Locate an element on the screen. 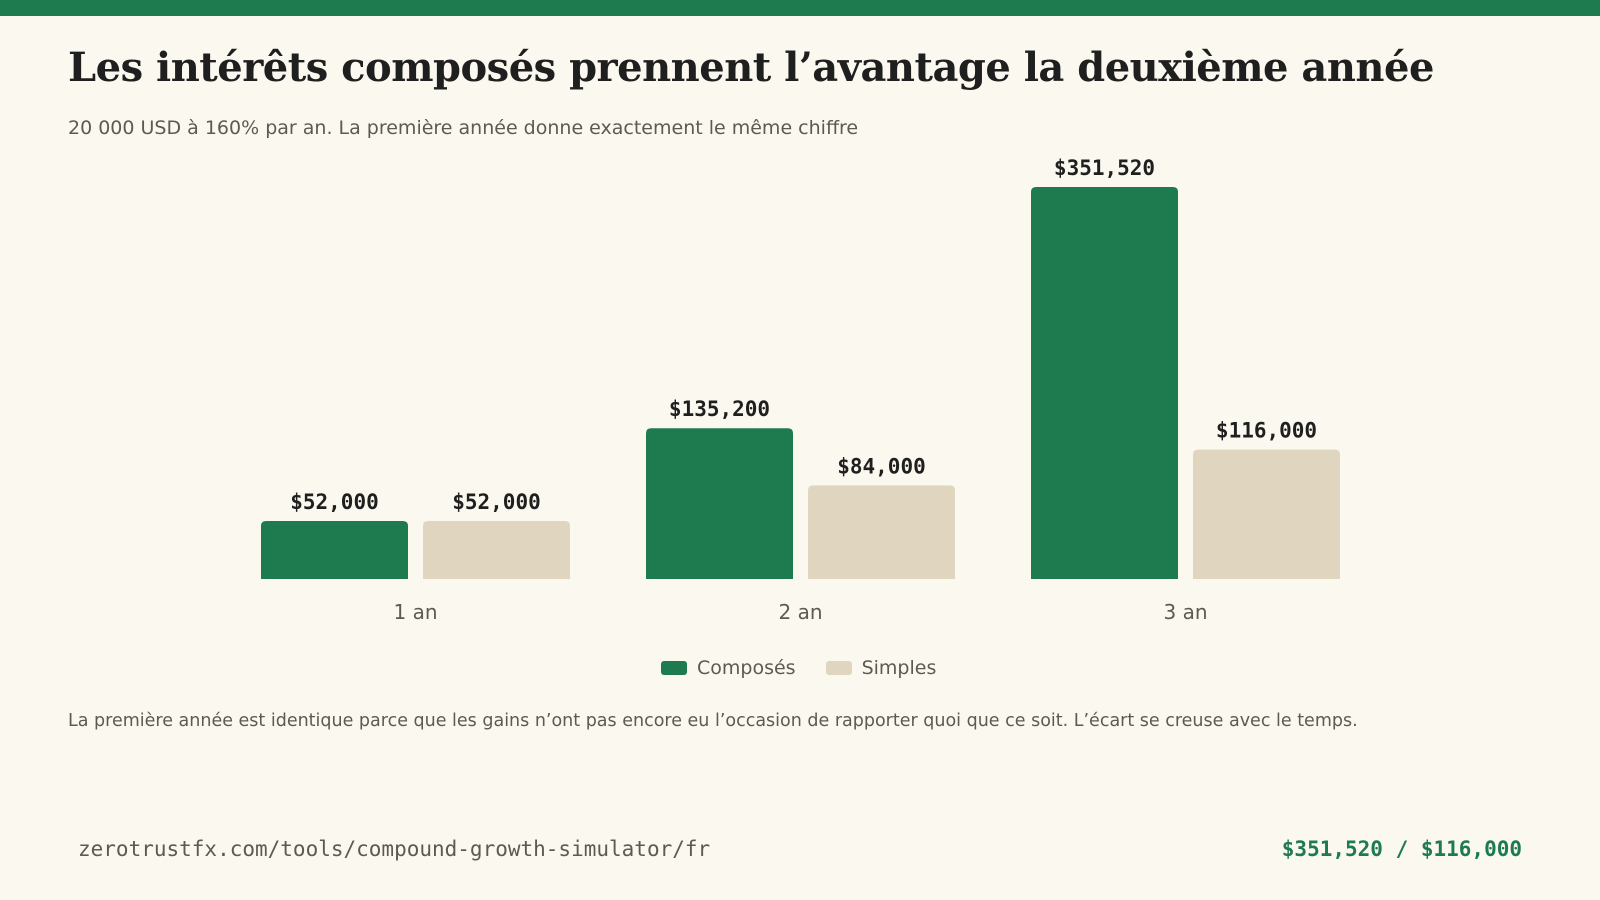 The width and height of the screenshot is (1600, 900). chart-legend: Composés Simples is located at coordinates (798, 668).